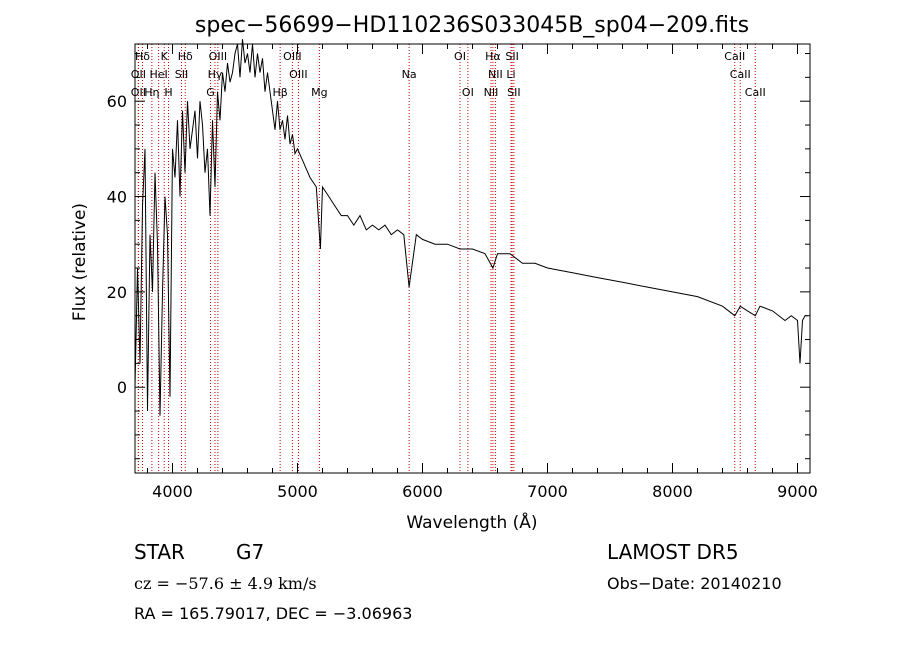 The height and width of the screenshot is (649, 900). What do you see at coordinates (117, 292) in the screenshot?
I see `y-tick-label: 20` at bounding box center [117, 292].